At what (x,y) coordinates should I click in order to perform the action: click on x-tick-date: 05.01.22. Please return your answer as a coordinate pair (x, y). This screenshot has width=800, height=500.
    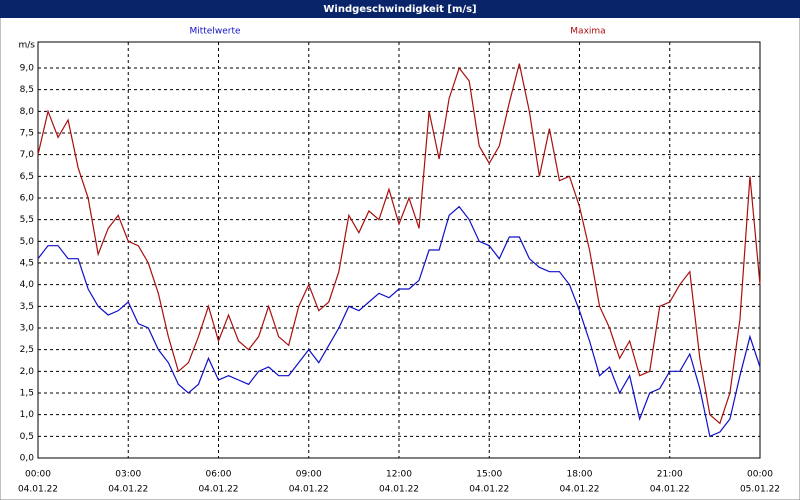
    Looking at the image, I should click on (760, 490).